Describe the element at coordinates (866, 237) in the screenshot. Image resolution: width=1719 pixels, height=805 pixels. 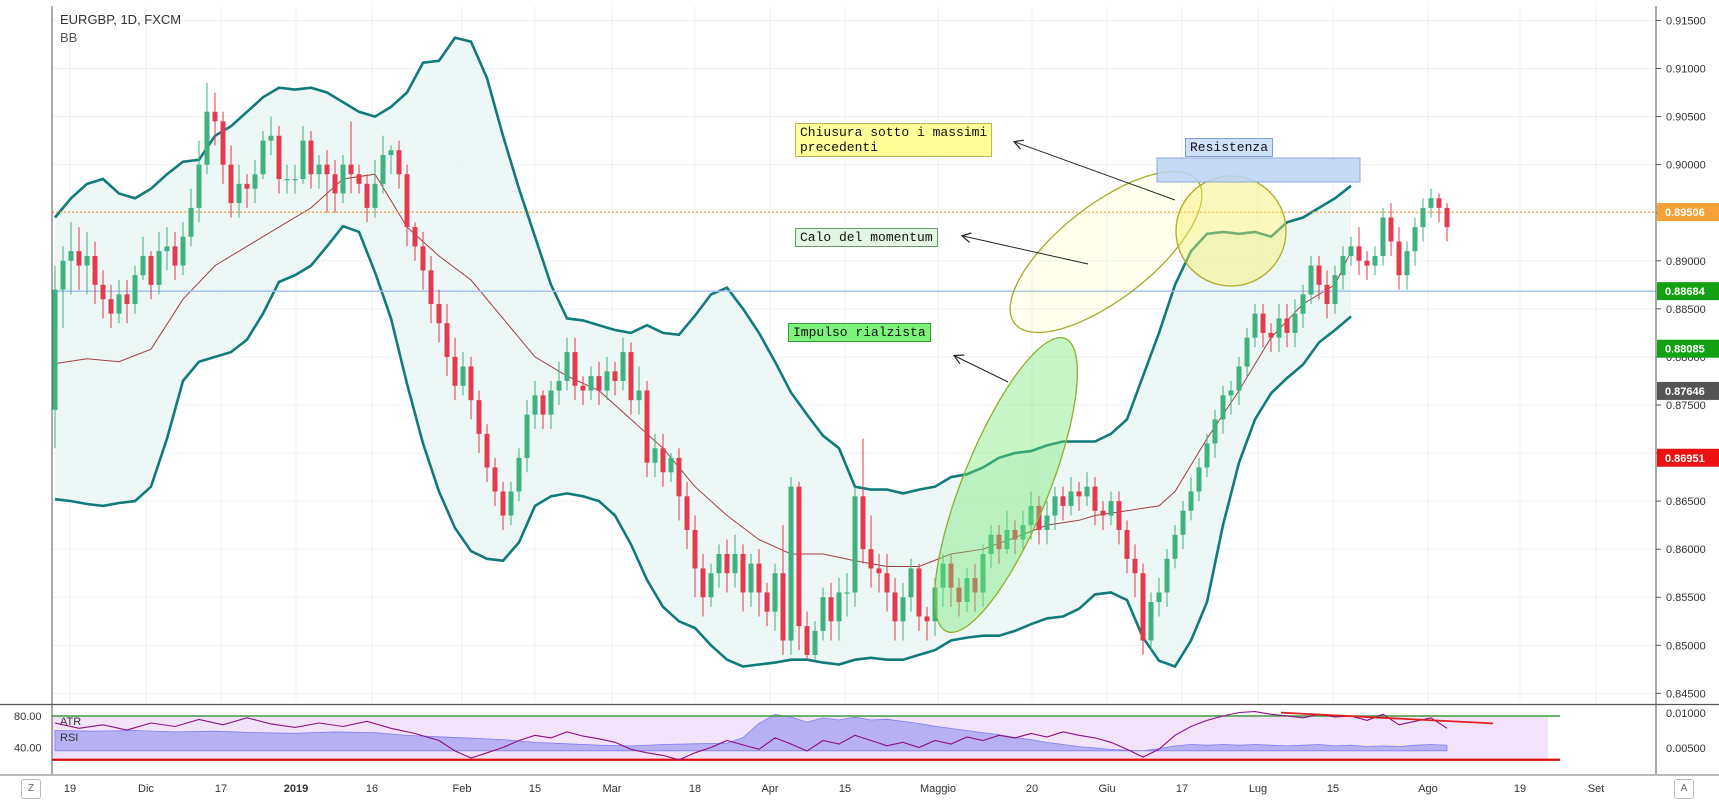
I see `annotation-calo-momentum: Calo del momentum` at that location.